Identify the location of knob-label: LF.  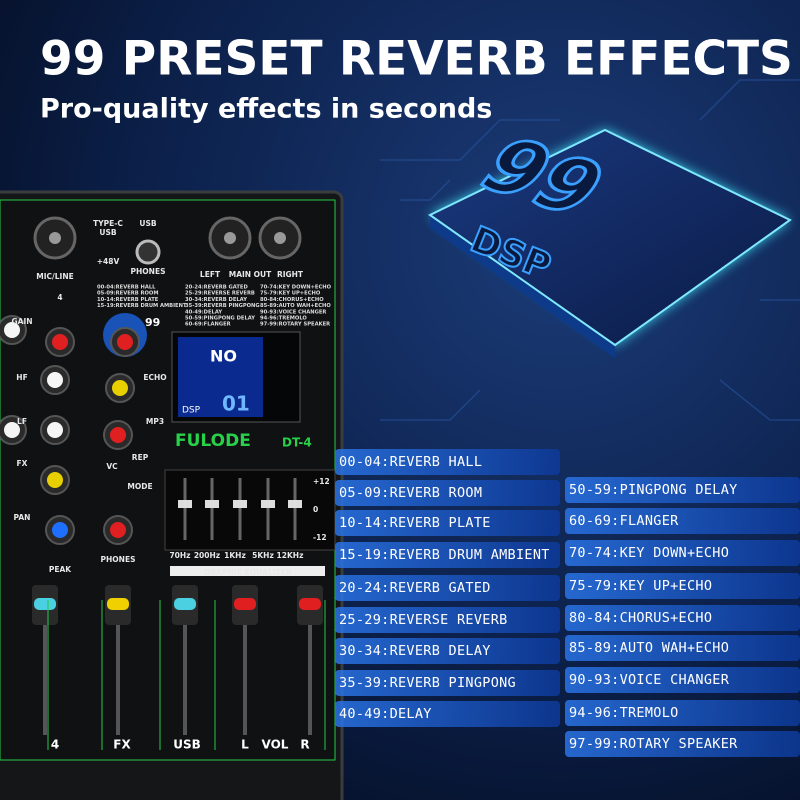
(22, 421).